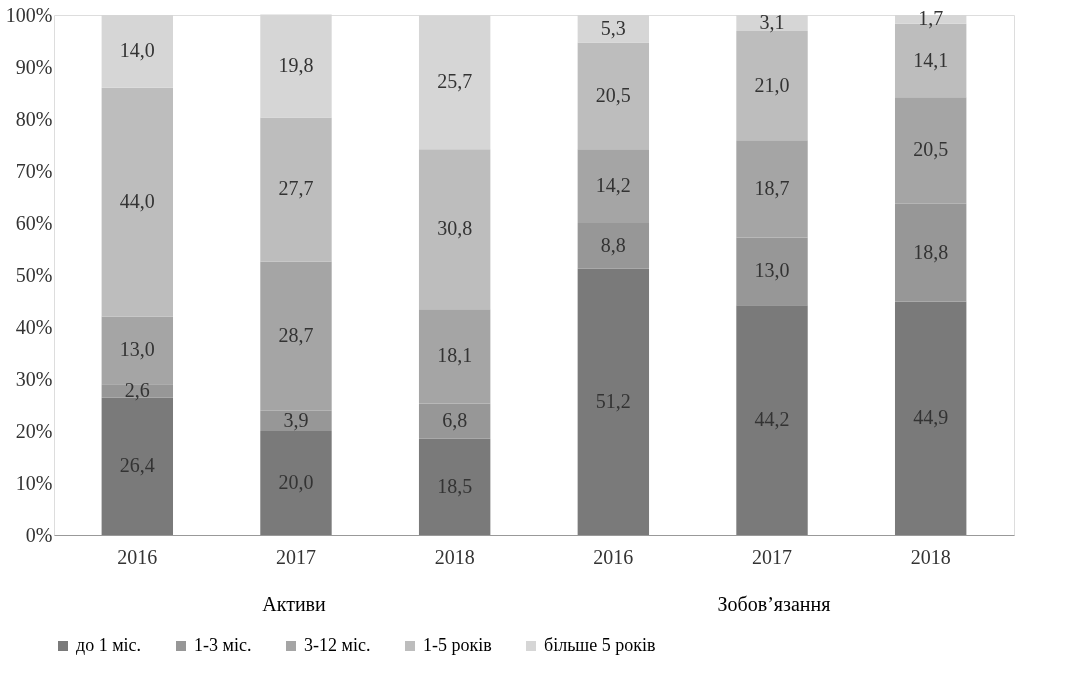  What do you see at coordinates (613, 27) in the screenshot?
I see `data-label: 5,3` at bounding box center [613, 27].